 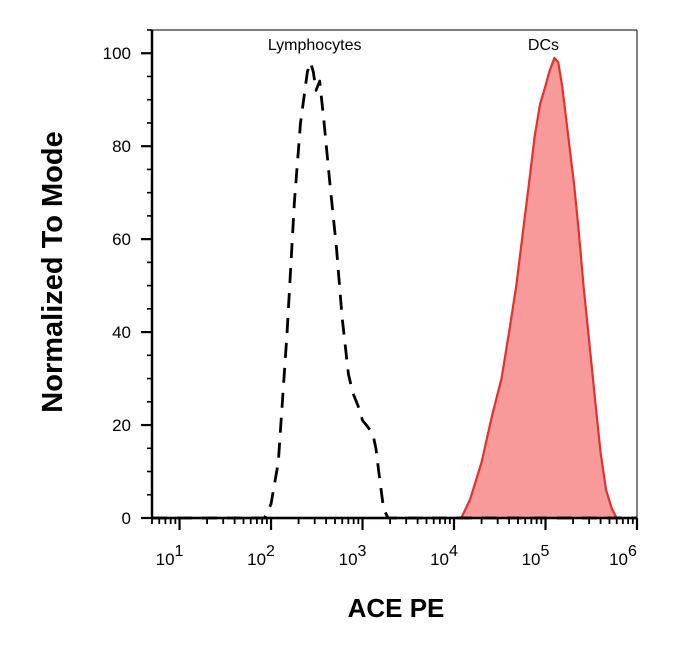 I want to click on y-tick-label: 80, so click(x=121, y=146).